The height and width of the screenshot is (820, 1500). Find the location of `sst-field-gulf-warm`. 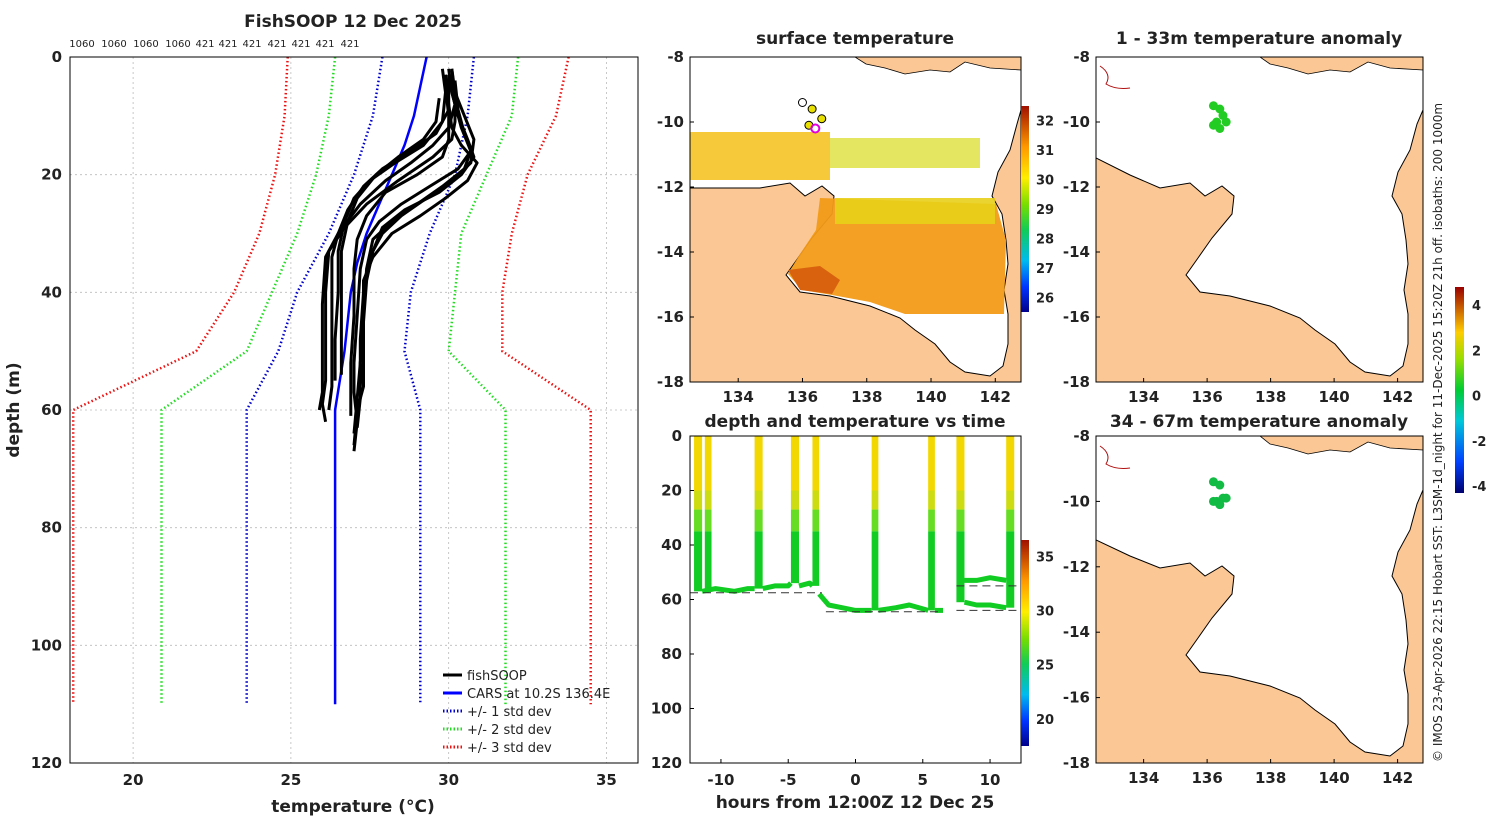

sst-field-gulf-warm is located at coordinates (814, 280).